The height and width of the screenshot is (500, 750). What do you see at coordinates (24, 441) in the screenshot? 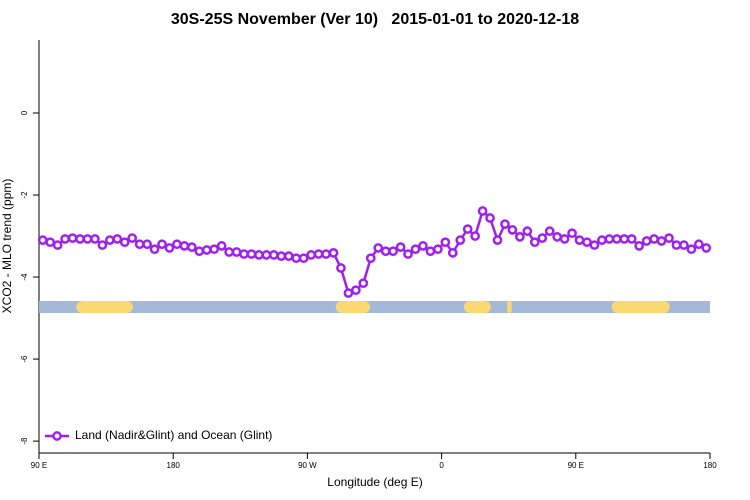
I see `y-tick-label: -8` at bounding box center [24, 441].